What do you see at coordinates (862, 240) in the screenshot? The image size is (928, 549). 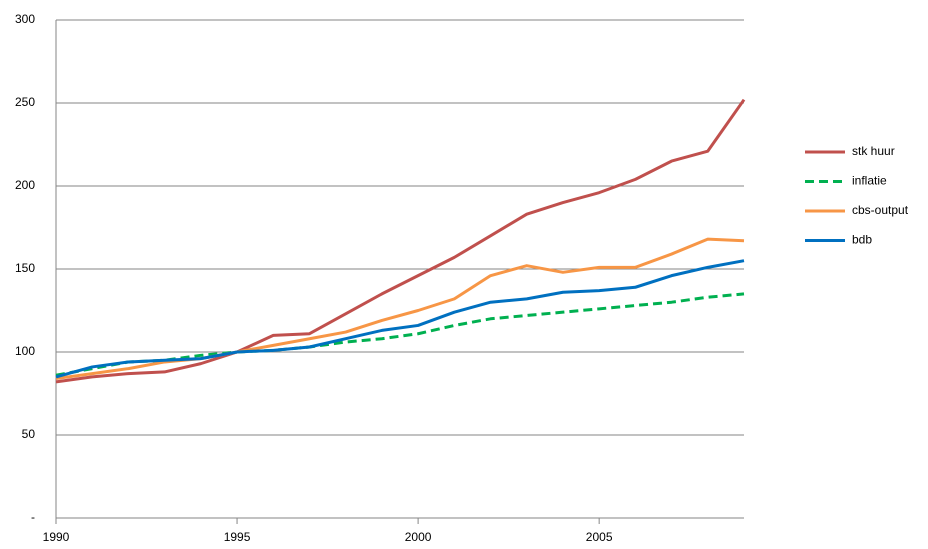 I see `legend-label: bdb` at bounding box center [862, 240].